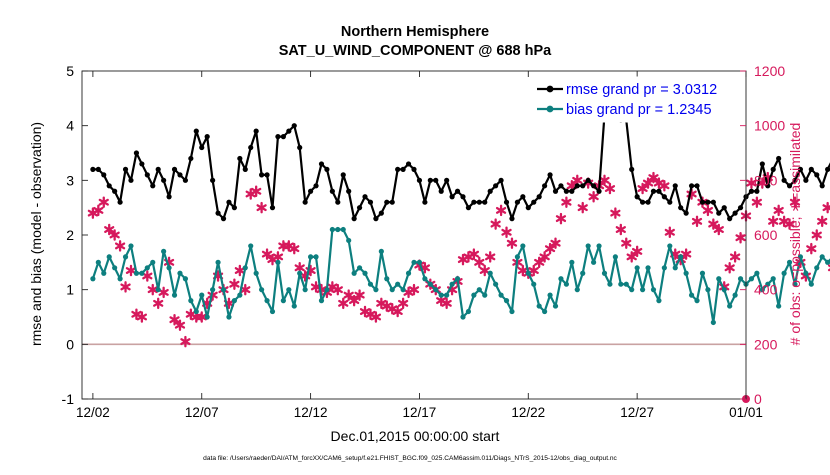 This screenshot has width=830, height=475. Describe the element at coordinates (550, 89) in the screenshot. I see `legend-rmse-marker` at that location.